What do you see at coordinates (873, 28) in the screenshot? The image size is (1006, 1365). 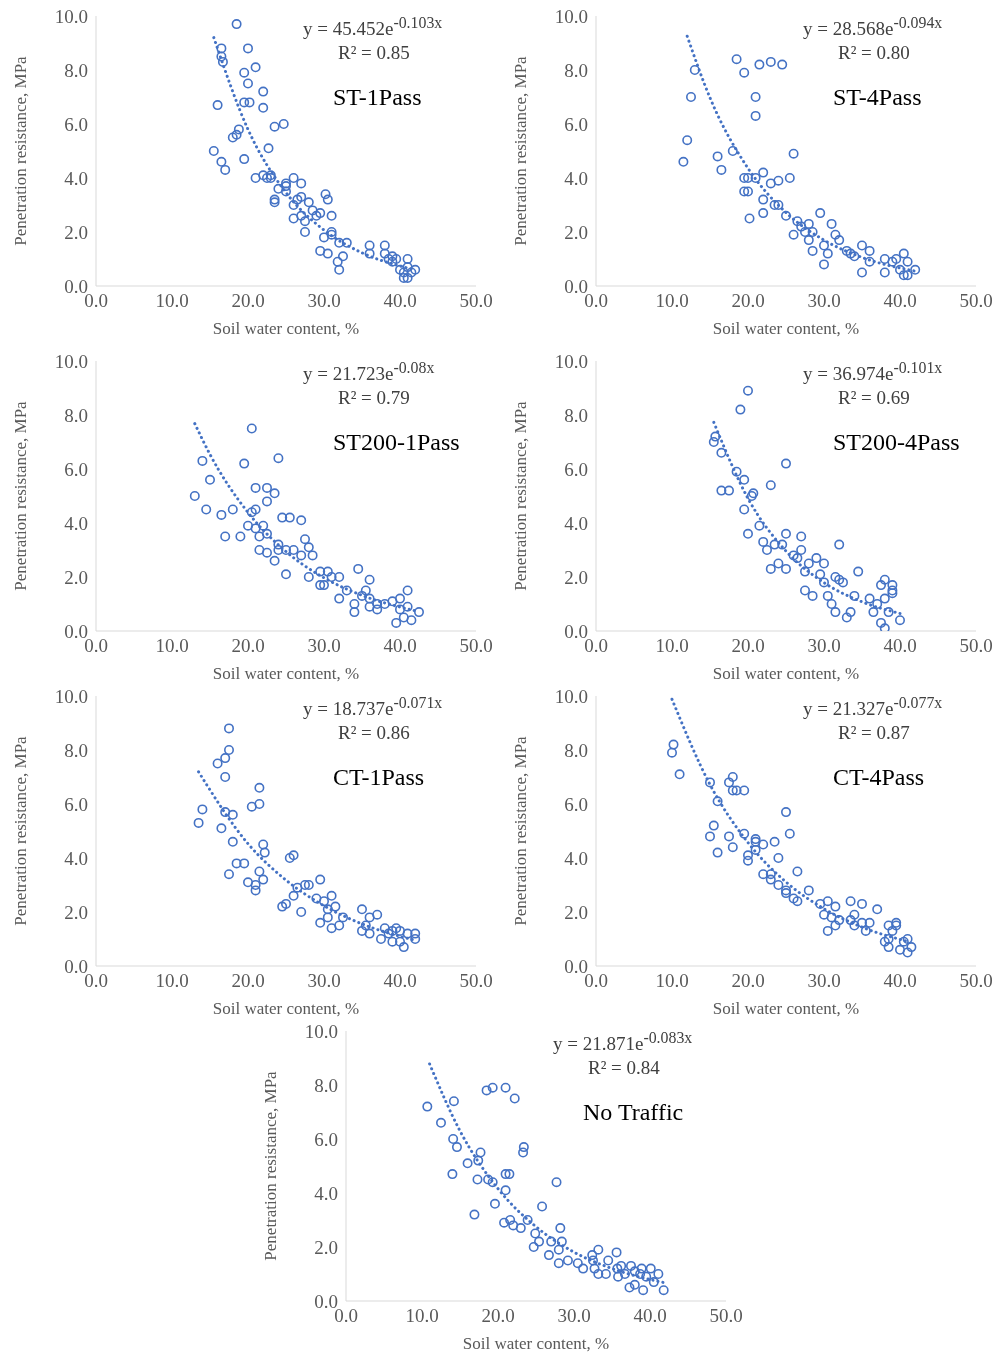 I see `annotation: y = 28.568e$^{-0.094x}$` at bounding box center [873, 28].